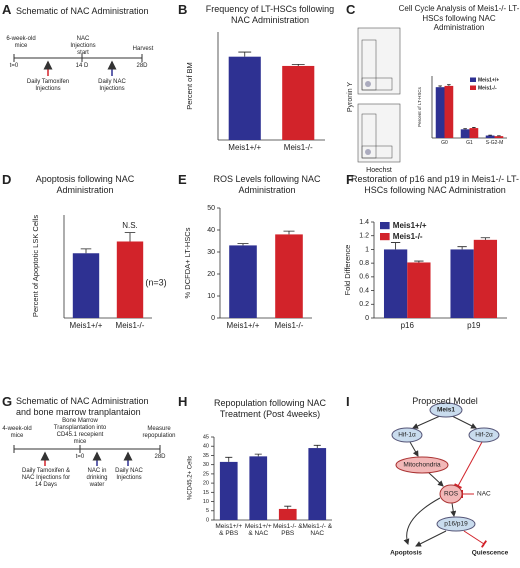  I want to click on panel-letter: C, so click(351, 9).